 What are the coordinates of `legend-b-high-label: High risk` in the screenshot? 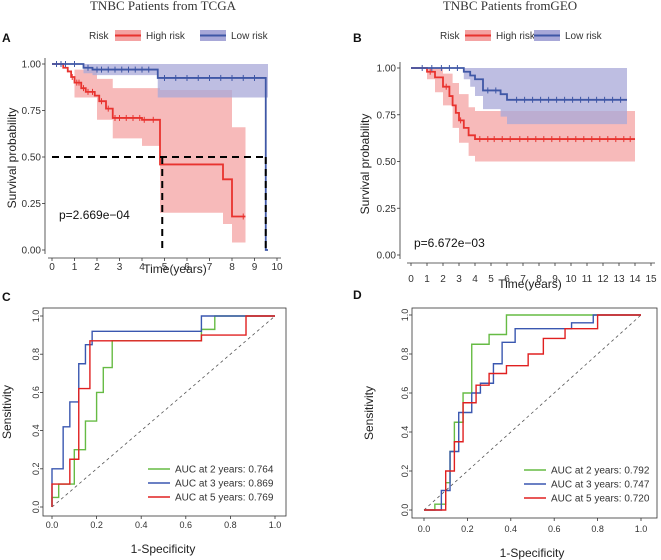 It's located at (516, 36).